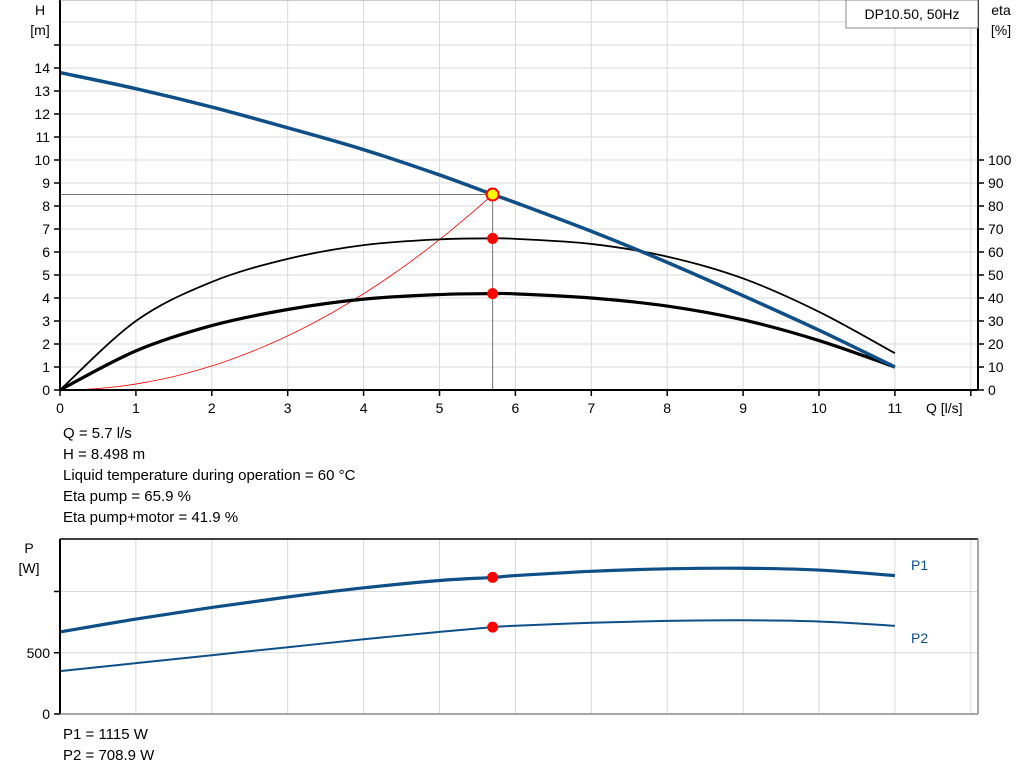 This screenshot has height=781, width=1024. What do you see at coordinates (493, 627) in the screenshot?
I see `p2-marker` at bounding box center [493, 627].